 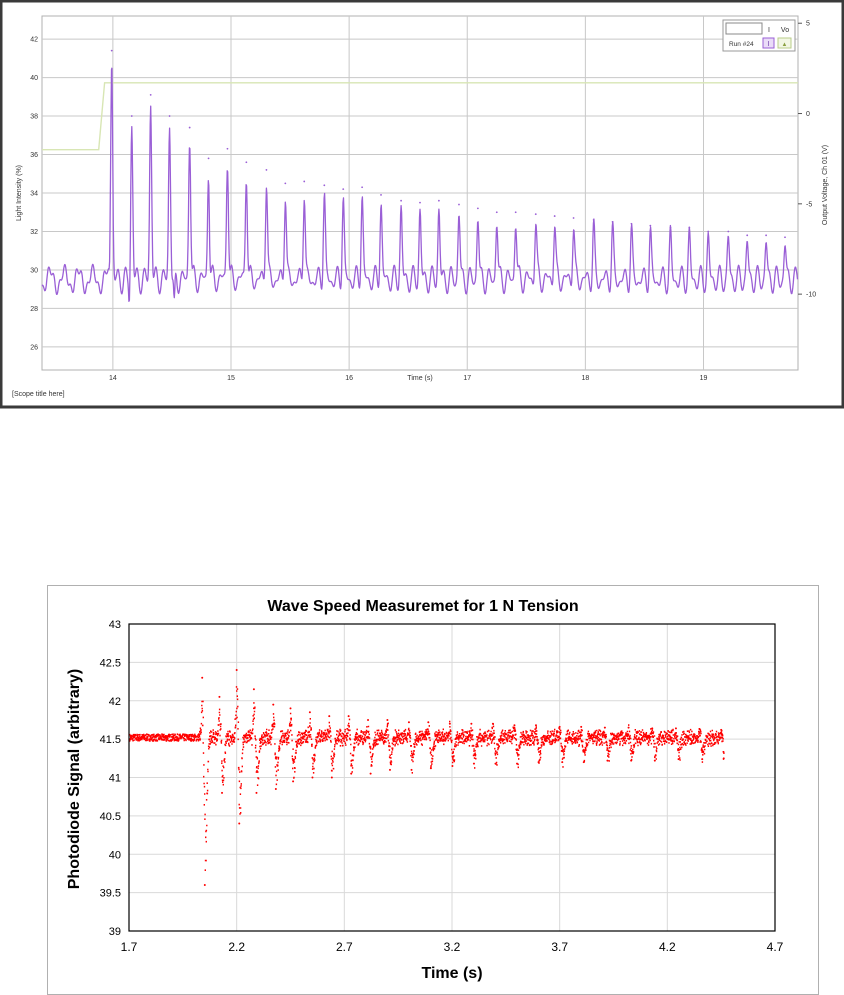 I want to click on legend-voltage-icon: ▲, so click(x=785, y=45).